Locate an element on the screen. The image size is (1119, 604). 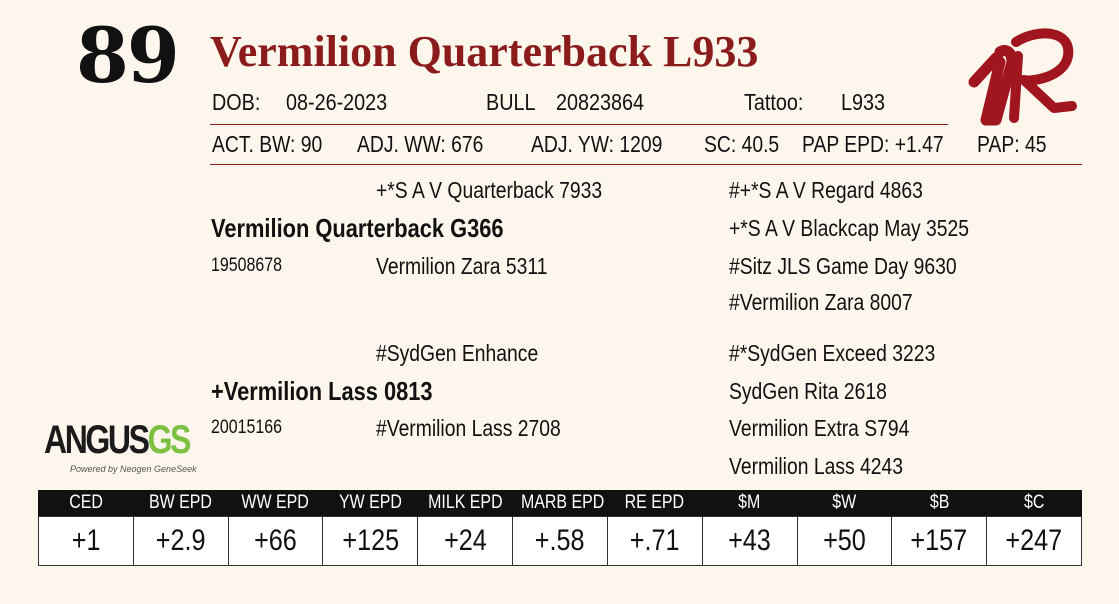
epd-header-bw: BW EPD is located at coordinates (180, 503).